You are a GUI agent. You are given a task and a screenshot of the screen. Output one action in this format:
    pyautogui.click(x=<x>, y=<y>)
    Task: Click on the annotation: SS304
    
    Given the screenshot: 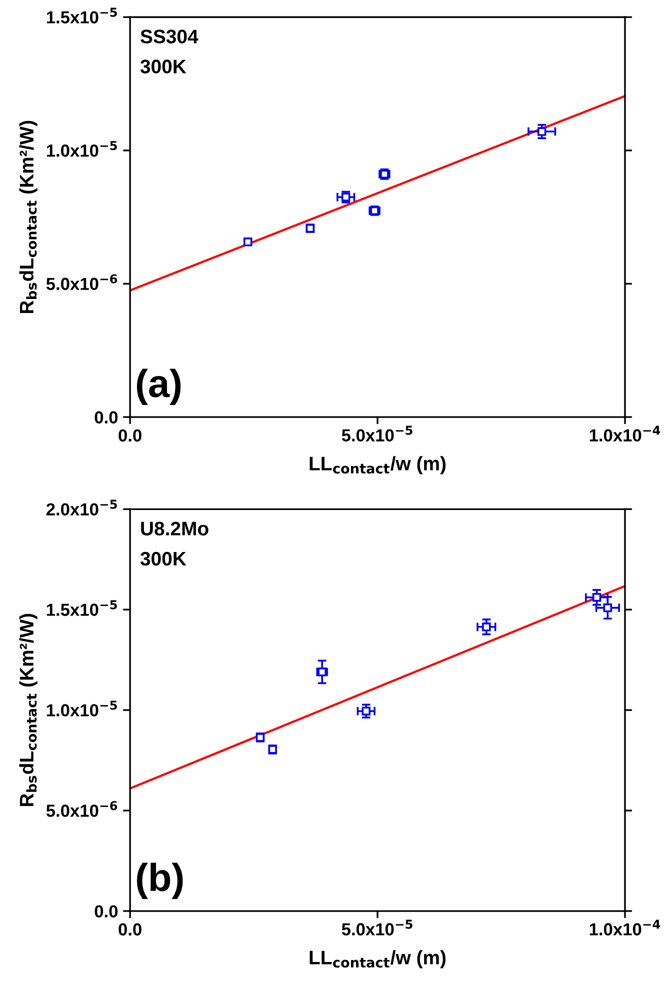 What is the action you would take?
    pyautogui.click(x=169, y=37)
    